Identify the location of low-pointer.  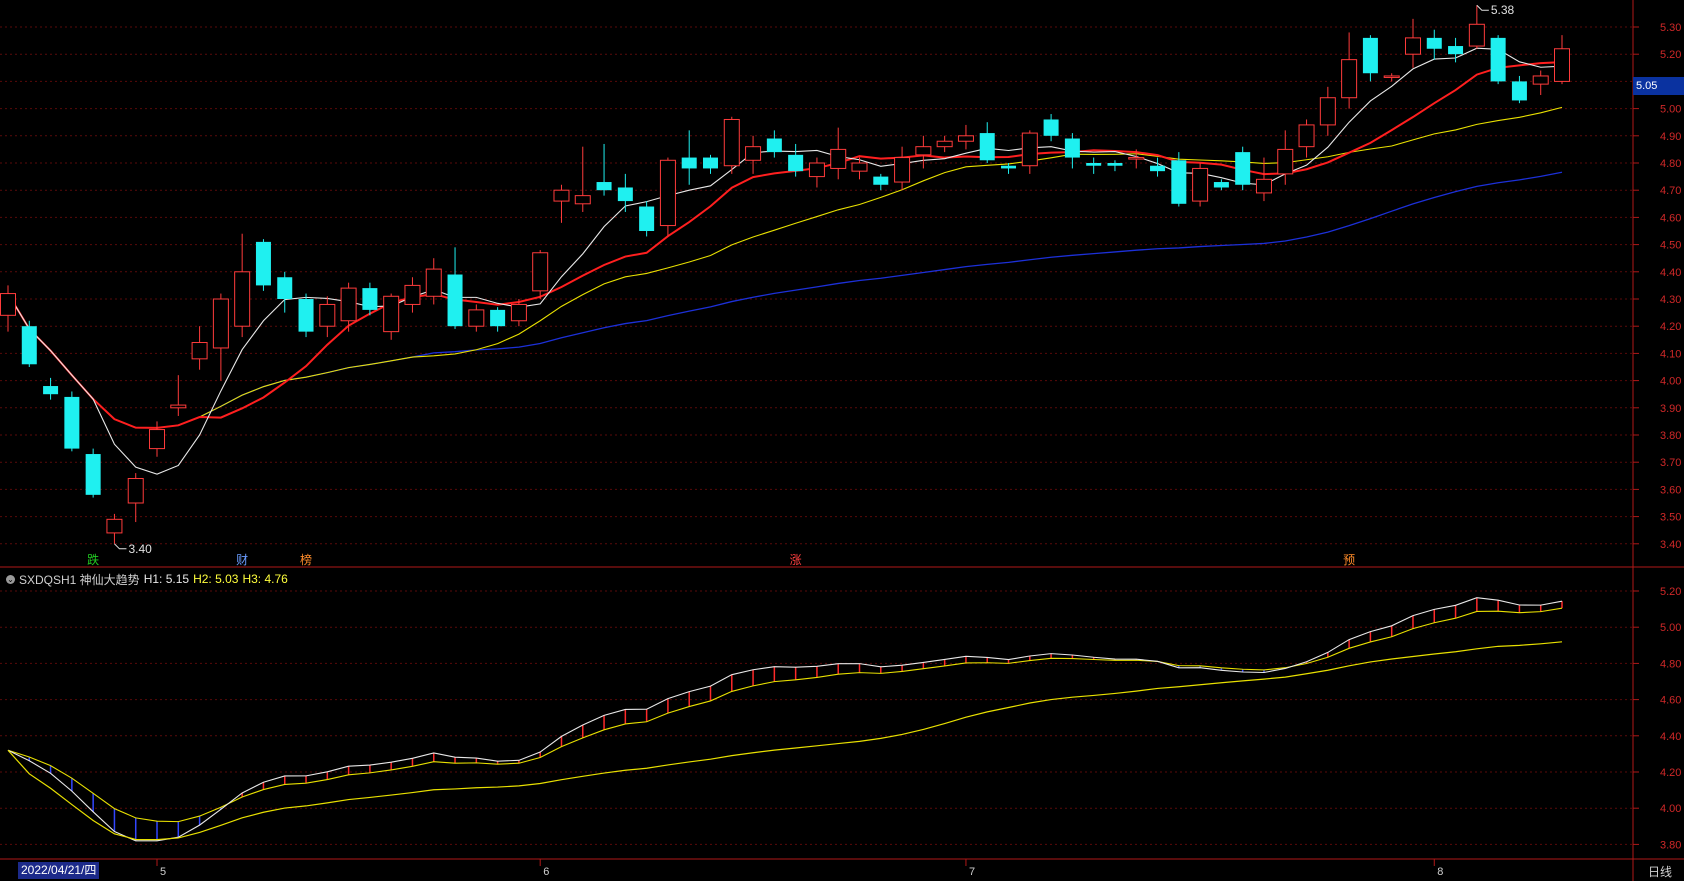
(120, 546).